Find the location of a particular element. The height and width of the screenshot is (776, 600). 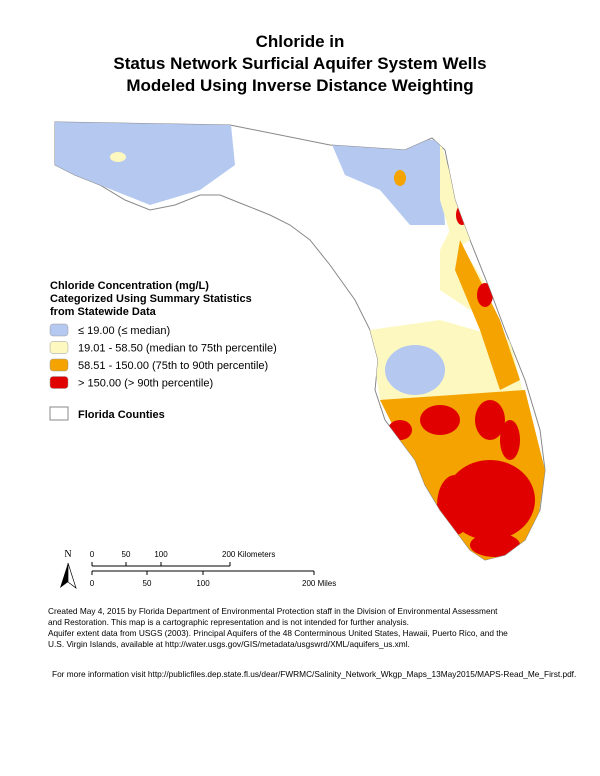

scale-bar is located at coordinates (203, 568).